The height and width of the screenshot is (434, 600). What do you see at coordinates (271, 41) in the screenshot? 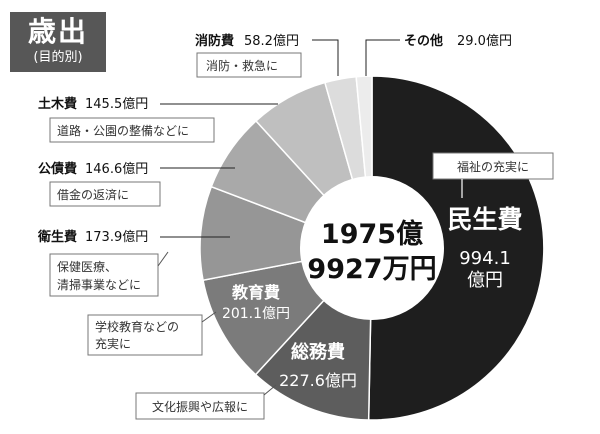
I see `shobo-value: 58.2億円` at bounding box center [271, 41].